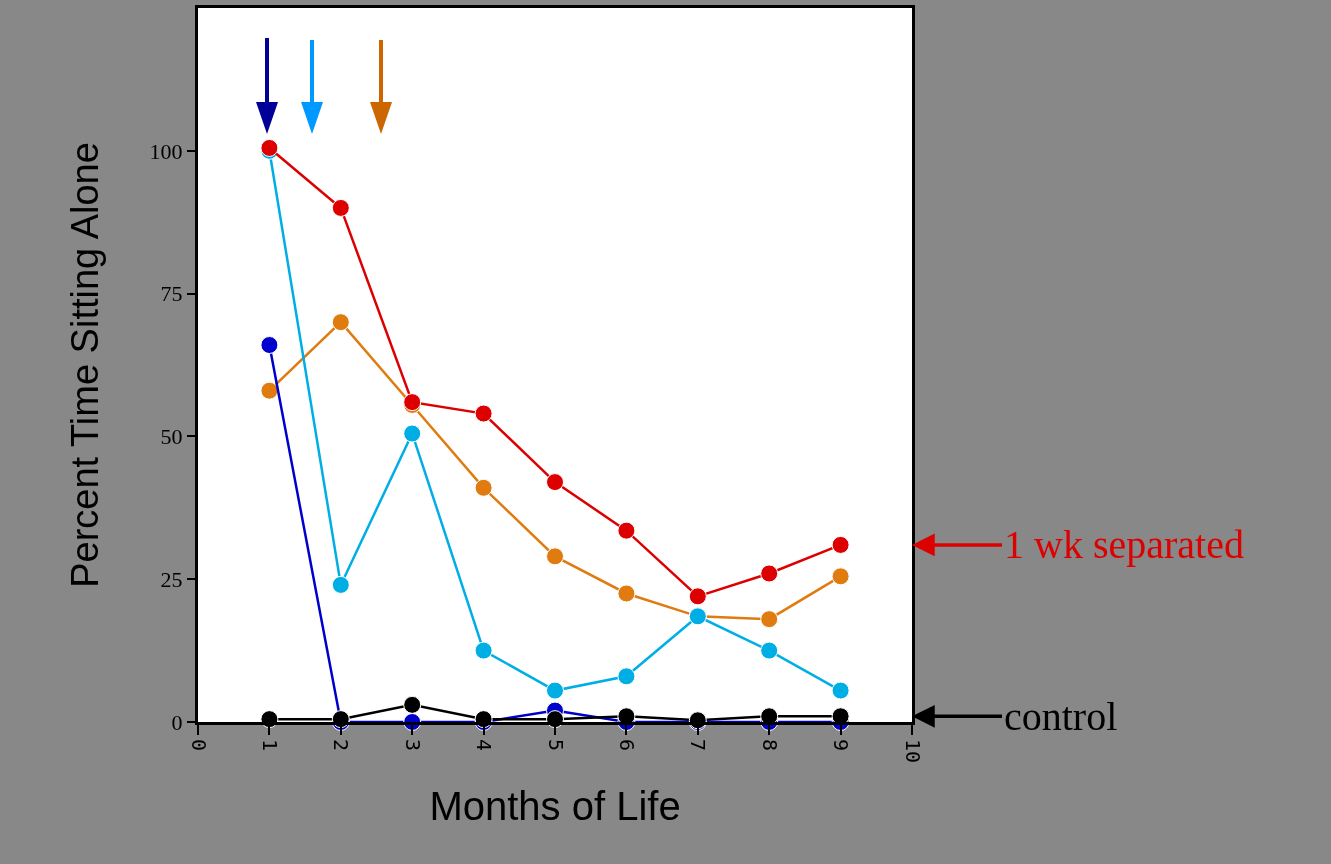 The width and height of the screenshot is (1331, 864). What do you see at coordinates (171, 437) in the screenshot?
I see `y-tick-label: 50` at bounding box center [171, 437].